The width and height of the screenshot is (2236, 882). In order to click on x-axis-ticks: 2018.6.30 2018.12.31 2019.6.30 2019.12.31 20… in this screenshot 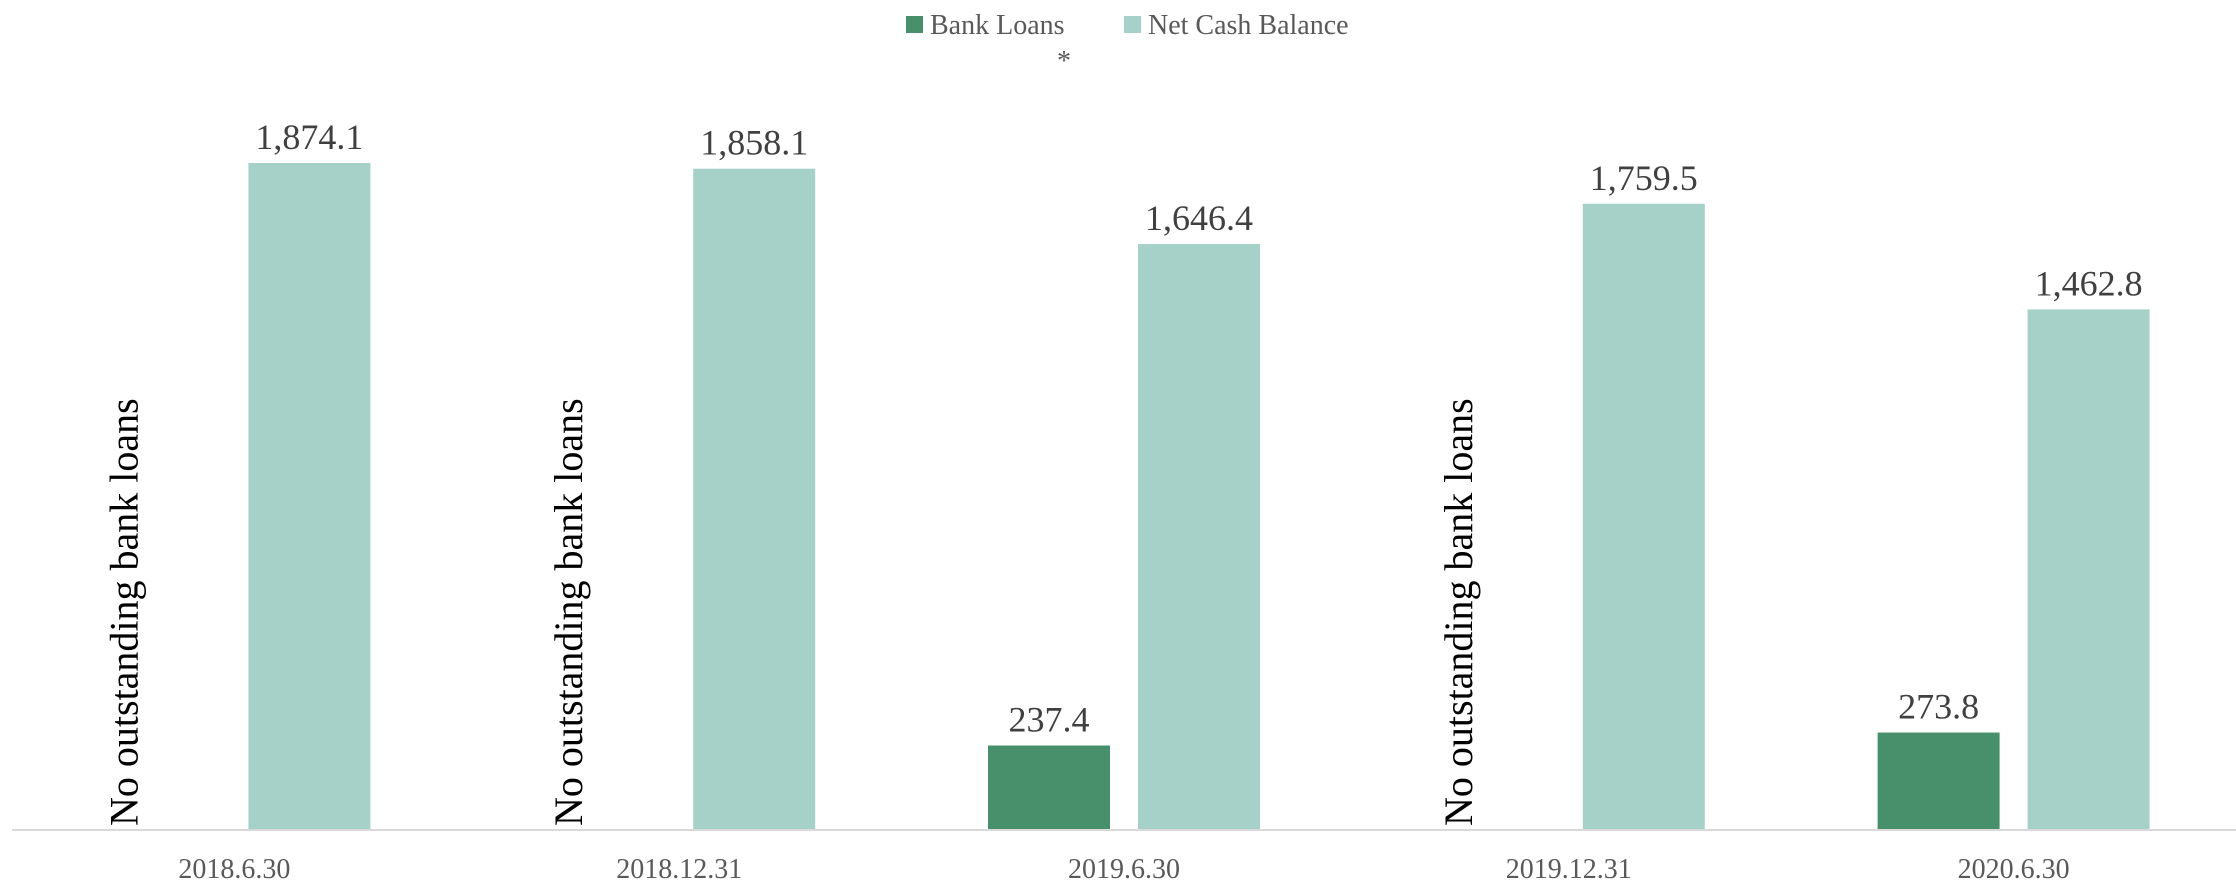, I will do `click(1123, 868)`.